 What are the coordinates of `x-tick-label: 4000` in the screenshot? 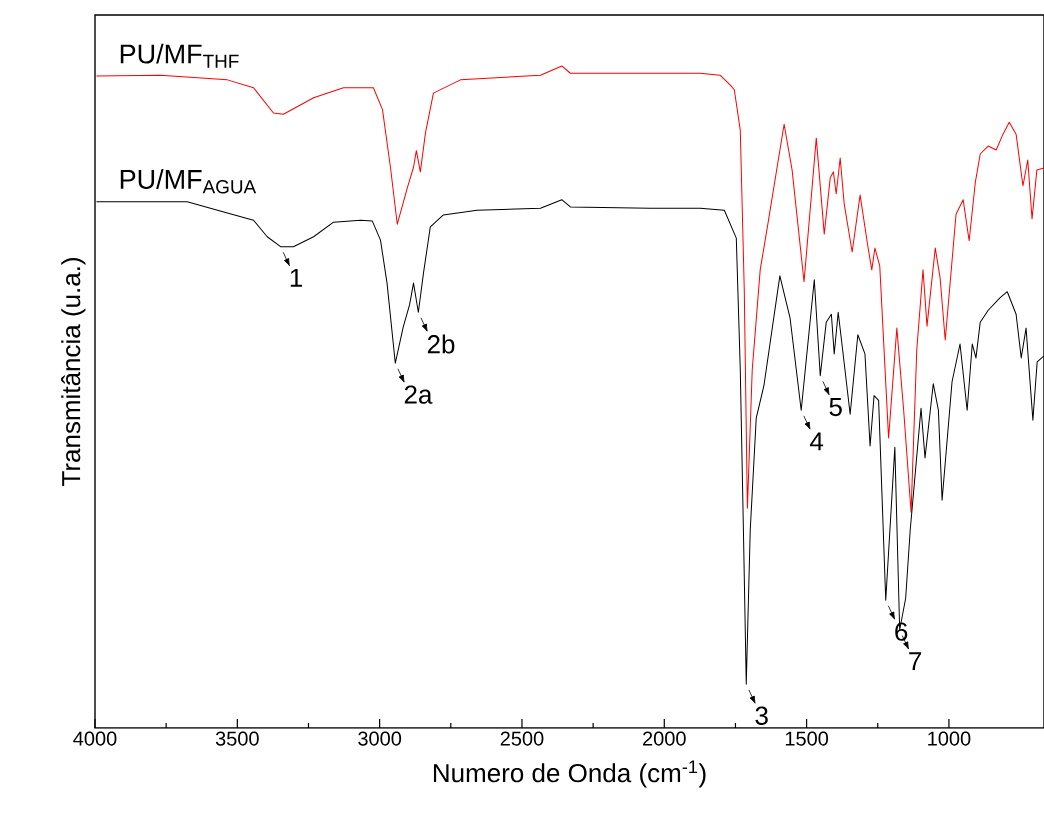 It's located at (95, 738).